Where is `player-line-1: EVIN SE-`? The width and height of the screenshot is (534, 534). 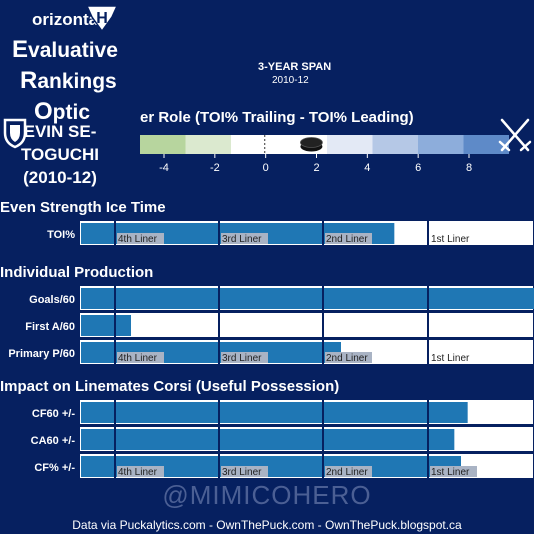
player-line-1: EVIN SE- is located at coordinates (60, 131).